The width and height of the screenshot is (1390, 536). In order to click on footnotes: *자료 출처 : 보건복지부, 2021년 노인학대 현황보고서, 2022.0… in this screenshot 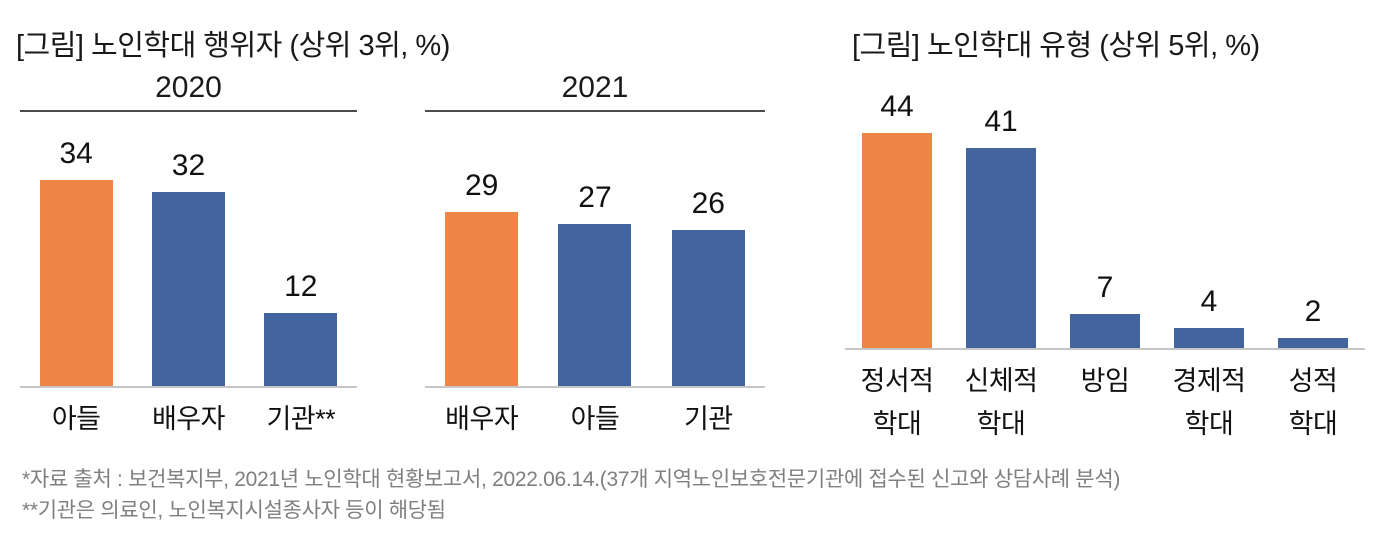, I will do `click(571, 495)`.